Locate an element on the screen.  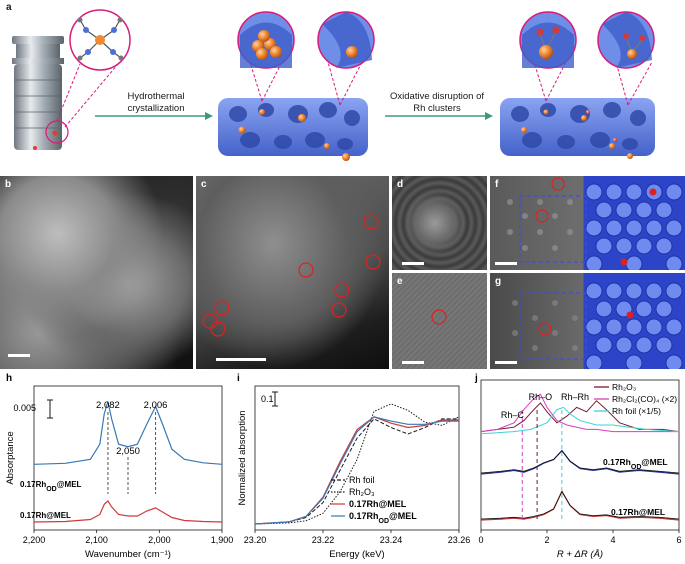
micrograph-d: d is located at coordinates (439, 223).